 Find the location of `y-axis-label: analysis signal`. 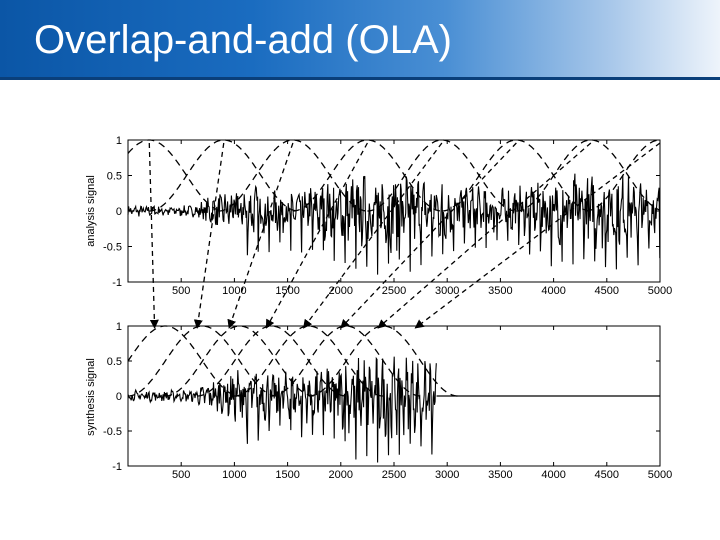

y-axis-label: analysis signal is located at coordinates (91, 211).